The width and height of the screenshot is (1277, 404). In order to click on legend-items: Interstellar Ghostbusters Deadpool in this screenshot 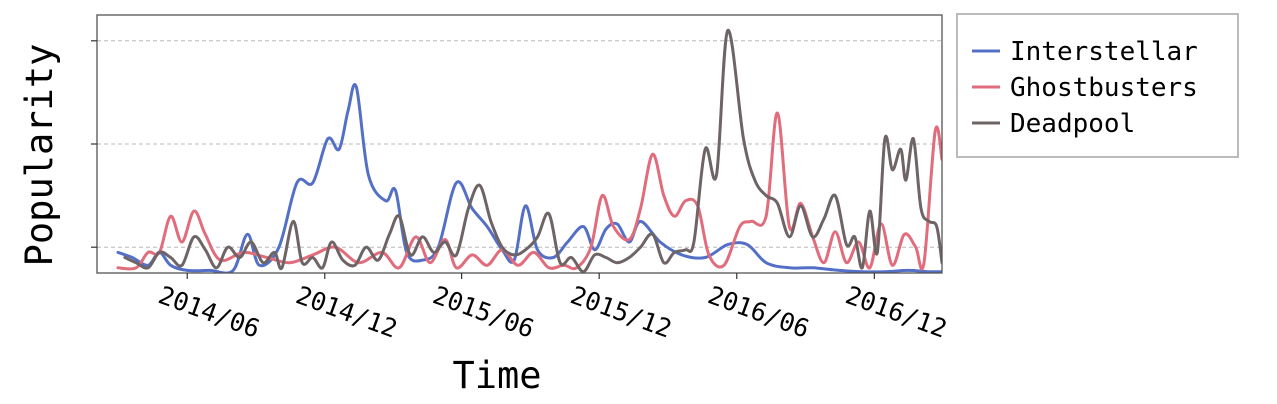, I will do `click(1085, 88)`.